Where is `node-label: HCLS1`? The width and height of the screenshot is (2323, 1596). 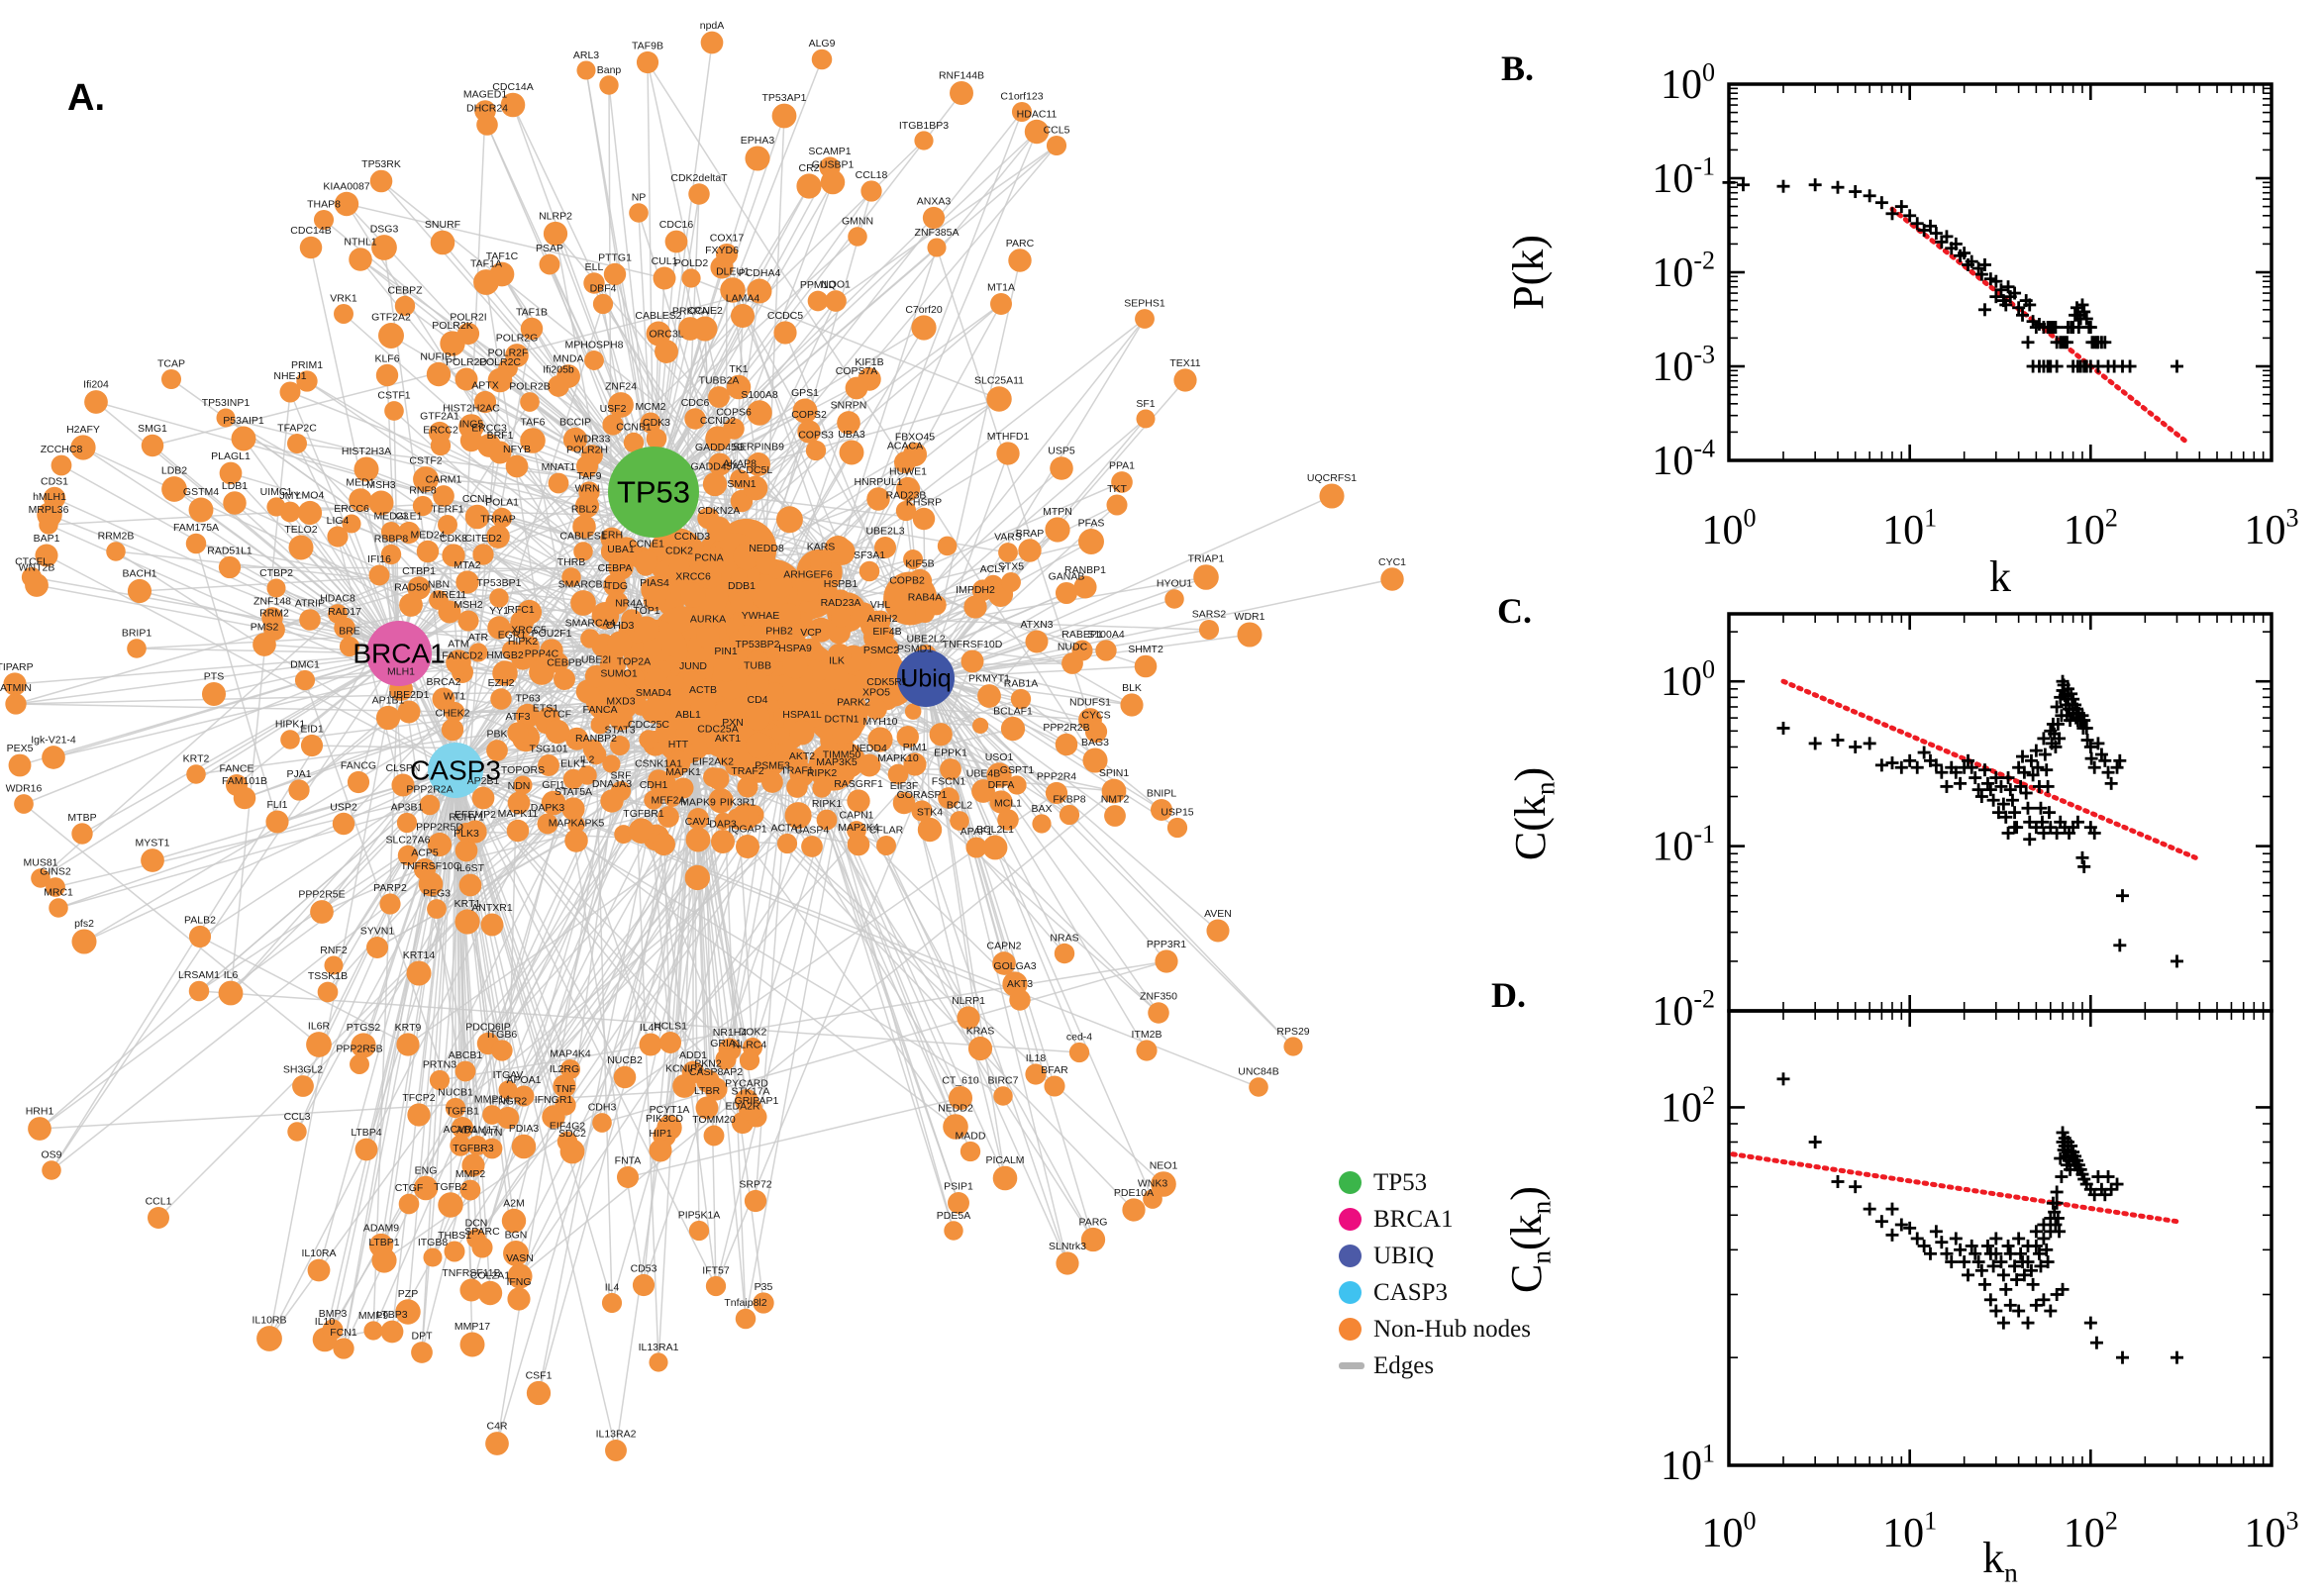
node-label: HCLS1 is located at coordinates (670, 1026).